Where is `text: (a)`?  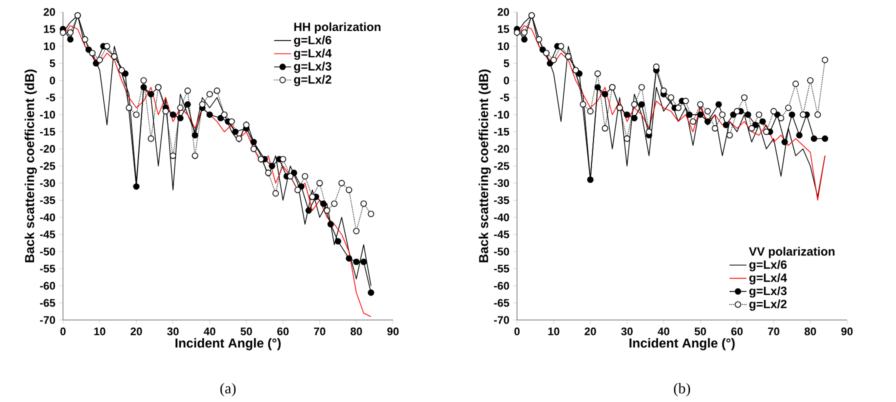 text: (a) is located at coordinates (228, 389).